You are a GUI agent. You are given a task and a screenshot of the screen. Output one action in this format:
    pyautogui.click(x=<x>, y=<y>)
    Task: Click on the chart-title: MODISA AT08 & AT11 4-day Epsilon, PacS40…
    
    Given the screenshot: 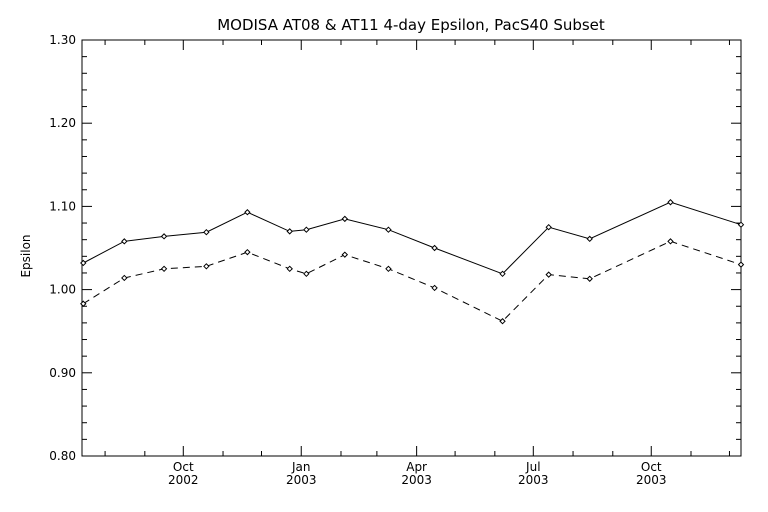 What is the action you would take?
    pyautogui.click(x=411, y=25)
    